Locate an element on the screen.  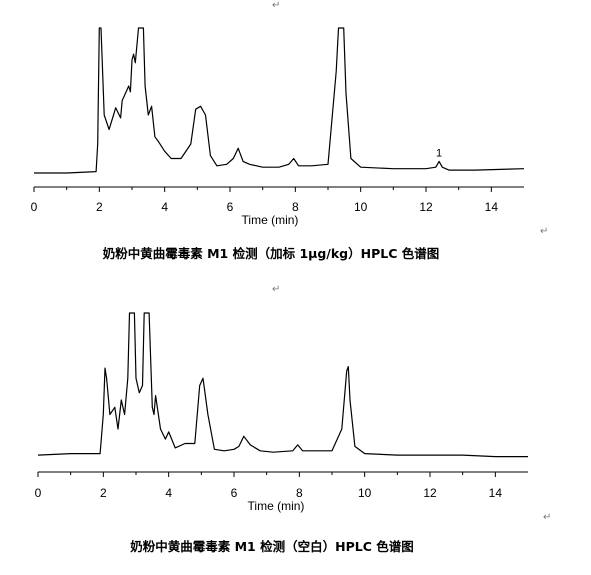
peak-label: 1 is located at coordinates (439, 153).